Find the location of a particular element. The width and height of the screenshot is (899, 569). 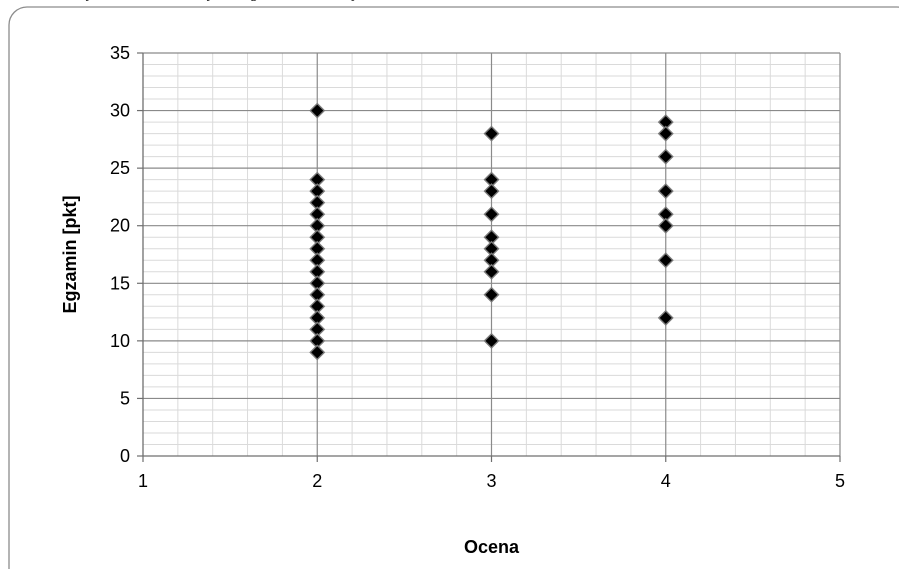

x-tick-label: 2 is located at coordinates (317, 481).